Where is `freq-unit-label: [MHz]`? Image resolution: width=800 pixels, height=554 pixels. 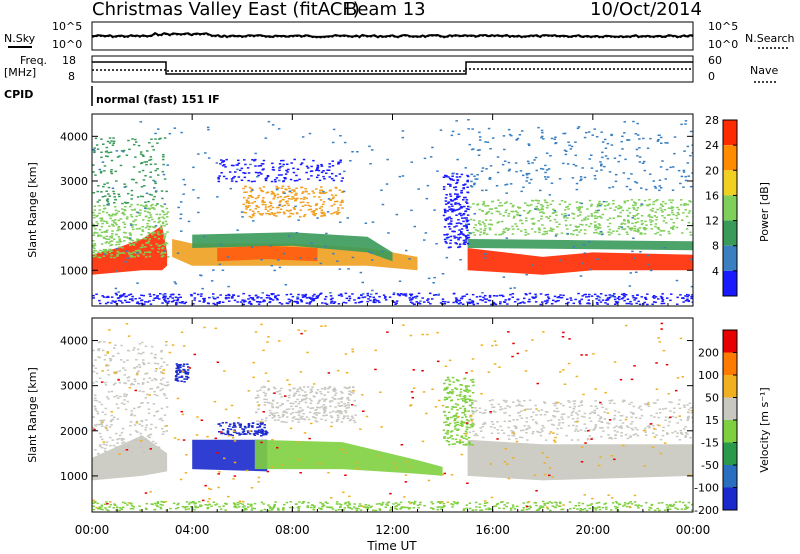 freq-unit-label: [MHz] is located at coordinates (20, 72).